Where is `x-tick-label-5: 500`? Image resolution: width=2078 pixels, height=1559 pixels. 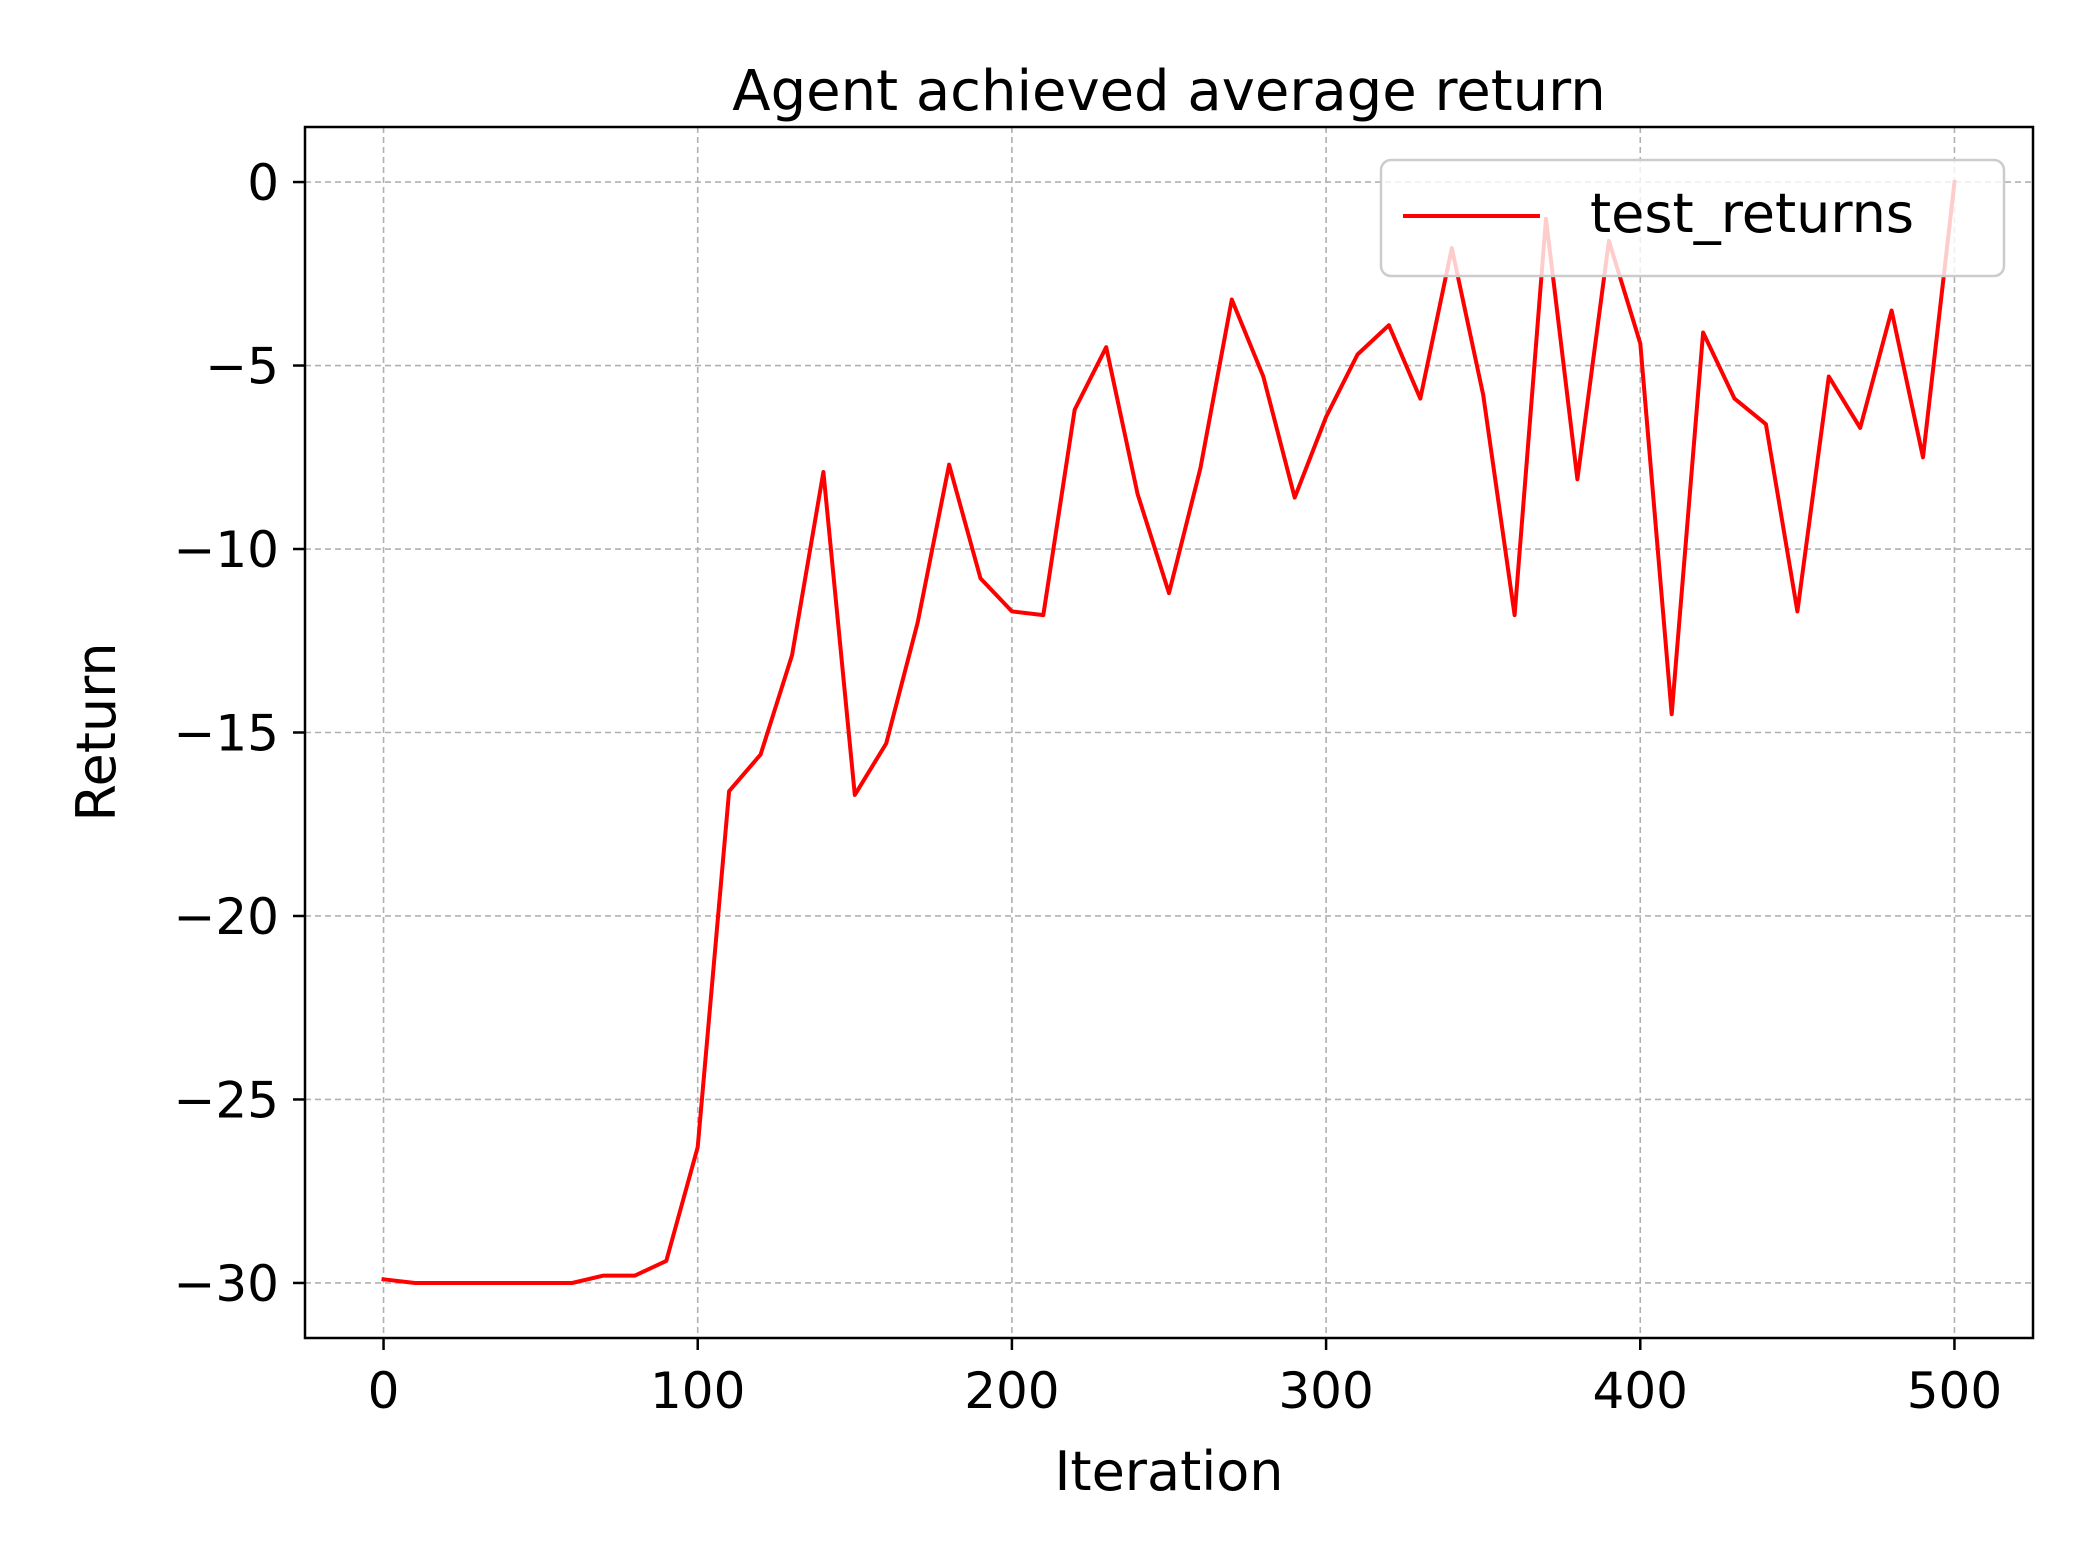
x-tick-label-5: 500 is located at coordinates (1954, 1391).